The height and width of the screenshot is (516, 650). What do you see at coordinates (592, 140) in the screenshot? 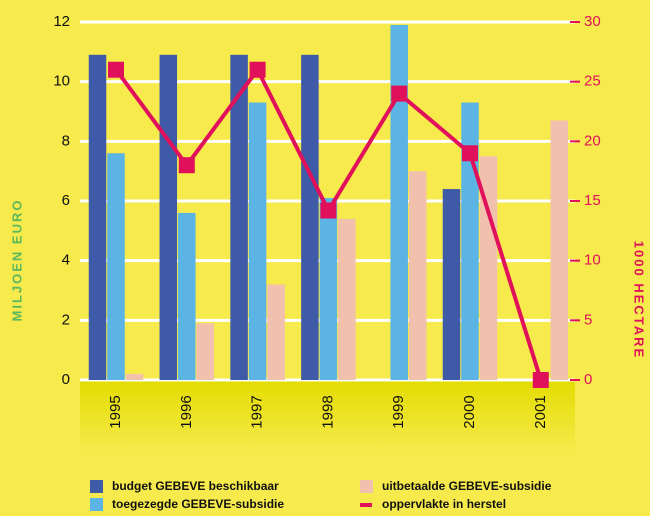
I see `y2-tick-label: 20` at bounding box center [592, 140].